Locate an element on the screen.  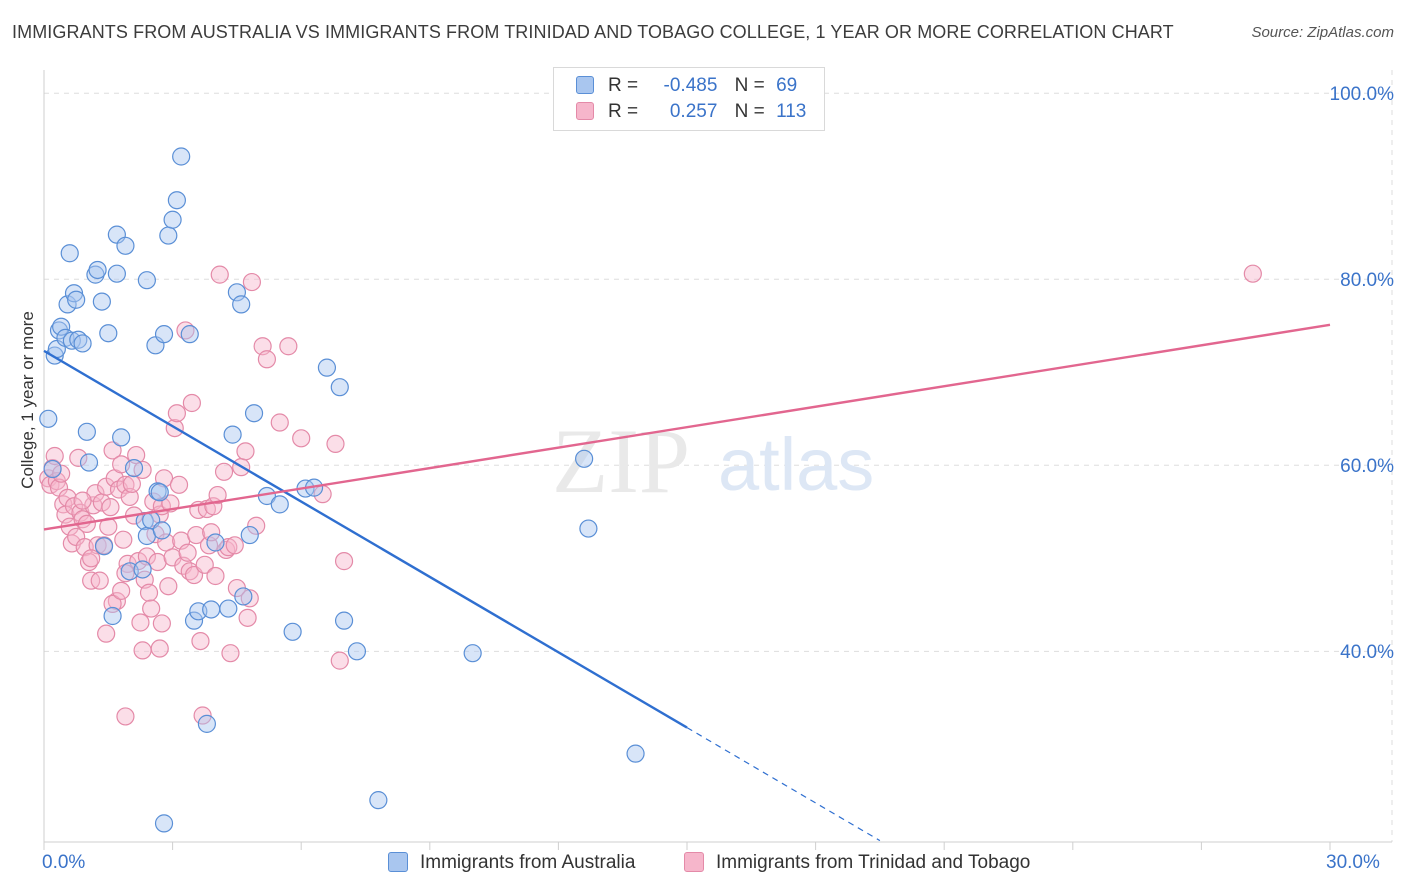
x-tick-max: 30.0% is located at coordinates (1353, 862).